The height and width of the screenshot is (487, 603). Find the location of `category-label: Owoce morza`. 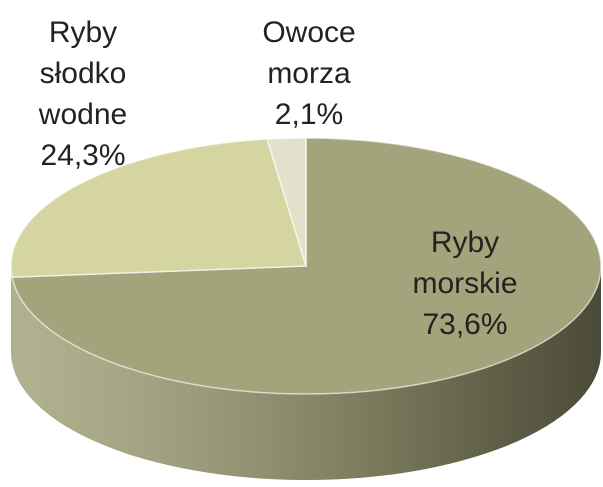

category-label: Owoce morza is located at coordinates (309, 53).